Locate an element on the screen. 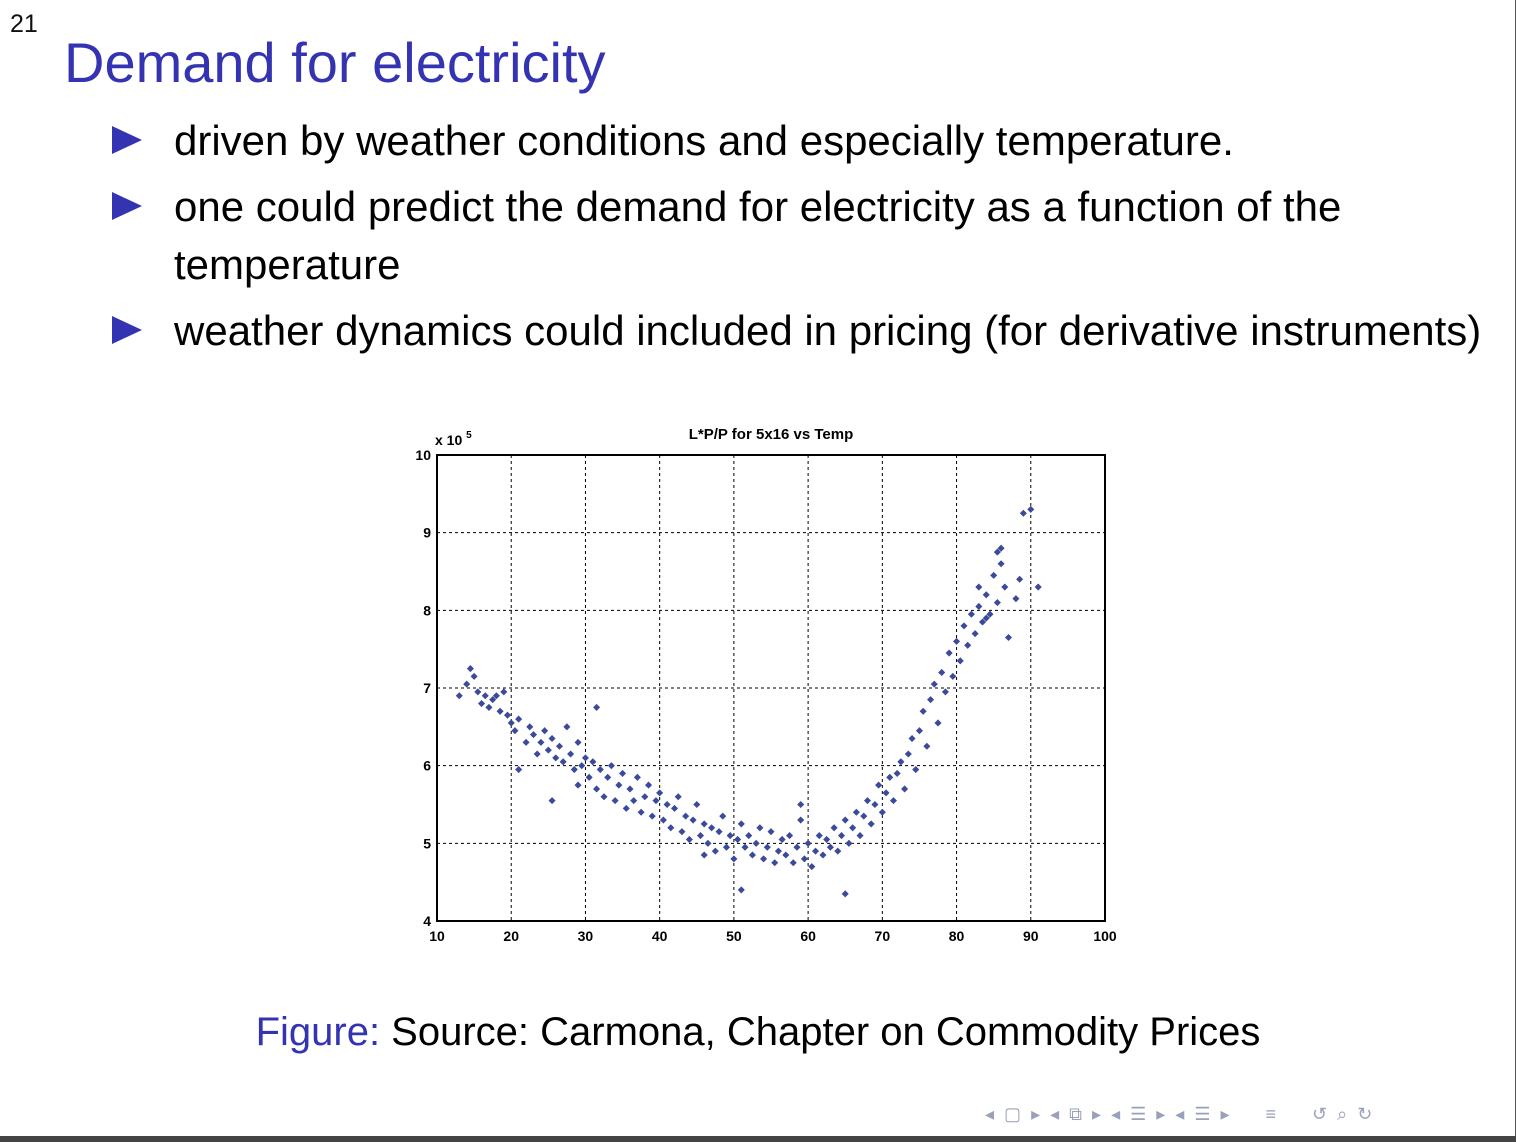  search-forward-icon: ↻ is located at coordinates (1365, 1114).